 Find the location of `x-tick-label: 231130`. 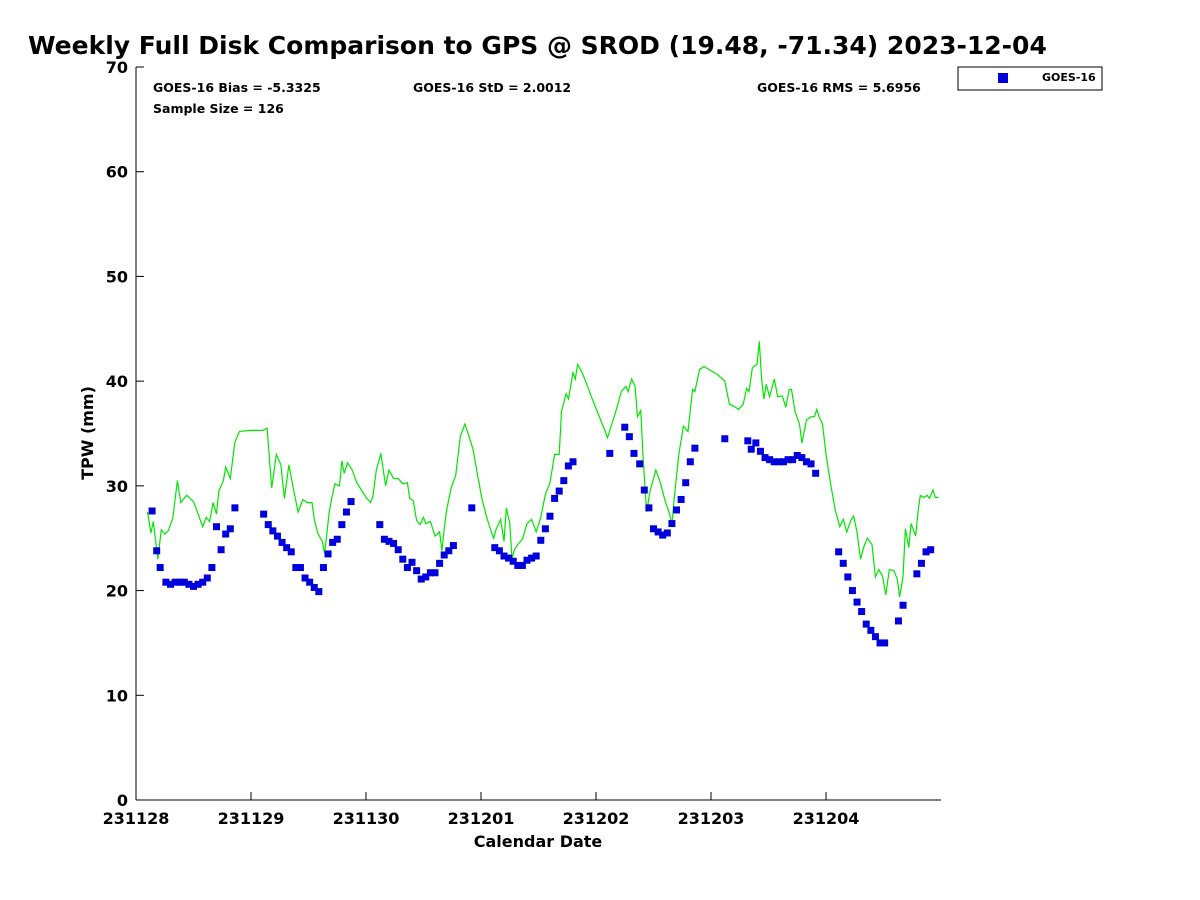

x-tick-label: 231130 is located at coordinates (366, 818).